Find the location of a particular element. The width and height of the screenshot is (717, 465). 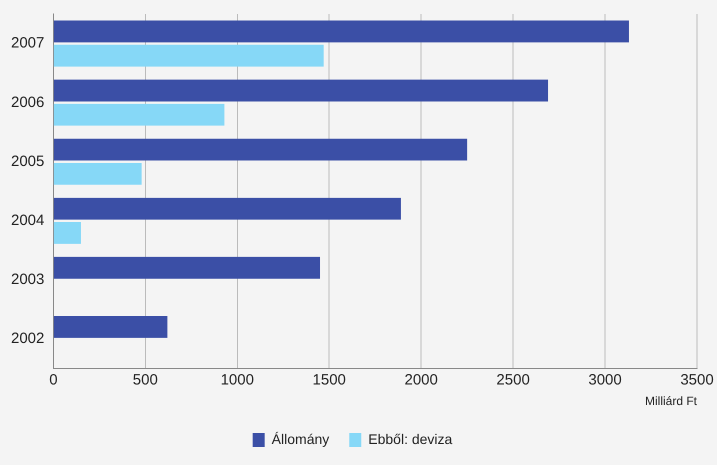

legend-label: Ebből: deviza is located at coordinates (410, 438).